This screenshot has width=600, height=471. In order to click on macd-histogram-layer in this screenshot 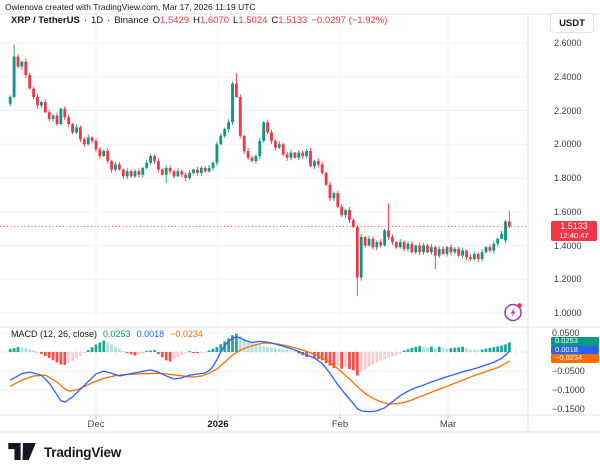, I will do `click(259, 354)`.